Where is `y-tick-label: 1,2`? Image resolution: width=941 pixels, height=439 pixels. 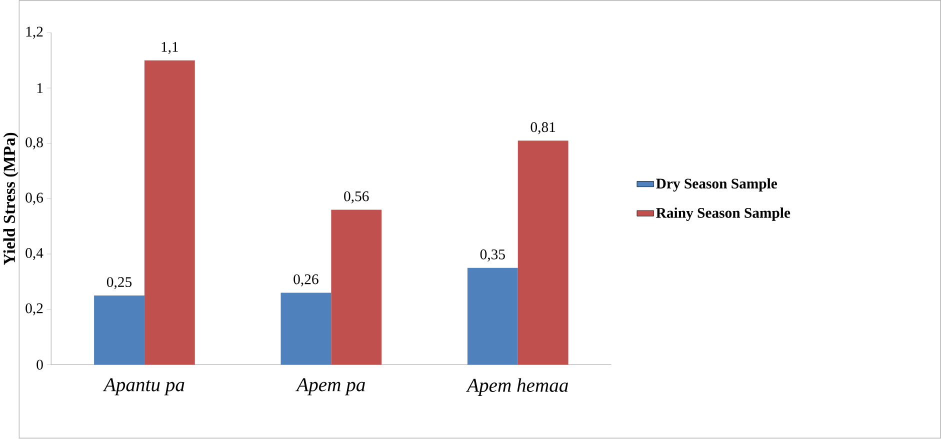
y-tick-label: 1,2 is located at coordinates (34, 32).